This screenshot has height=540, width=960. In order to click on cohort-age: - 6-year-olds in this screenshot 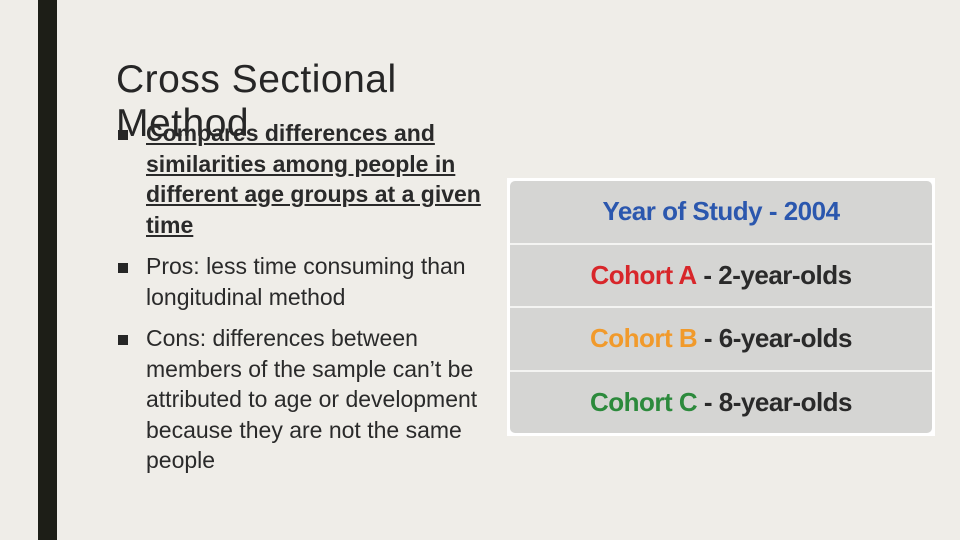, I will do `click(775, 338)`.